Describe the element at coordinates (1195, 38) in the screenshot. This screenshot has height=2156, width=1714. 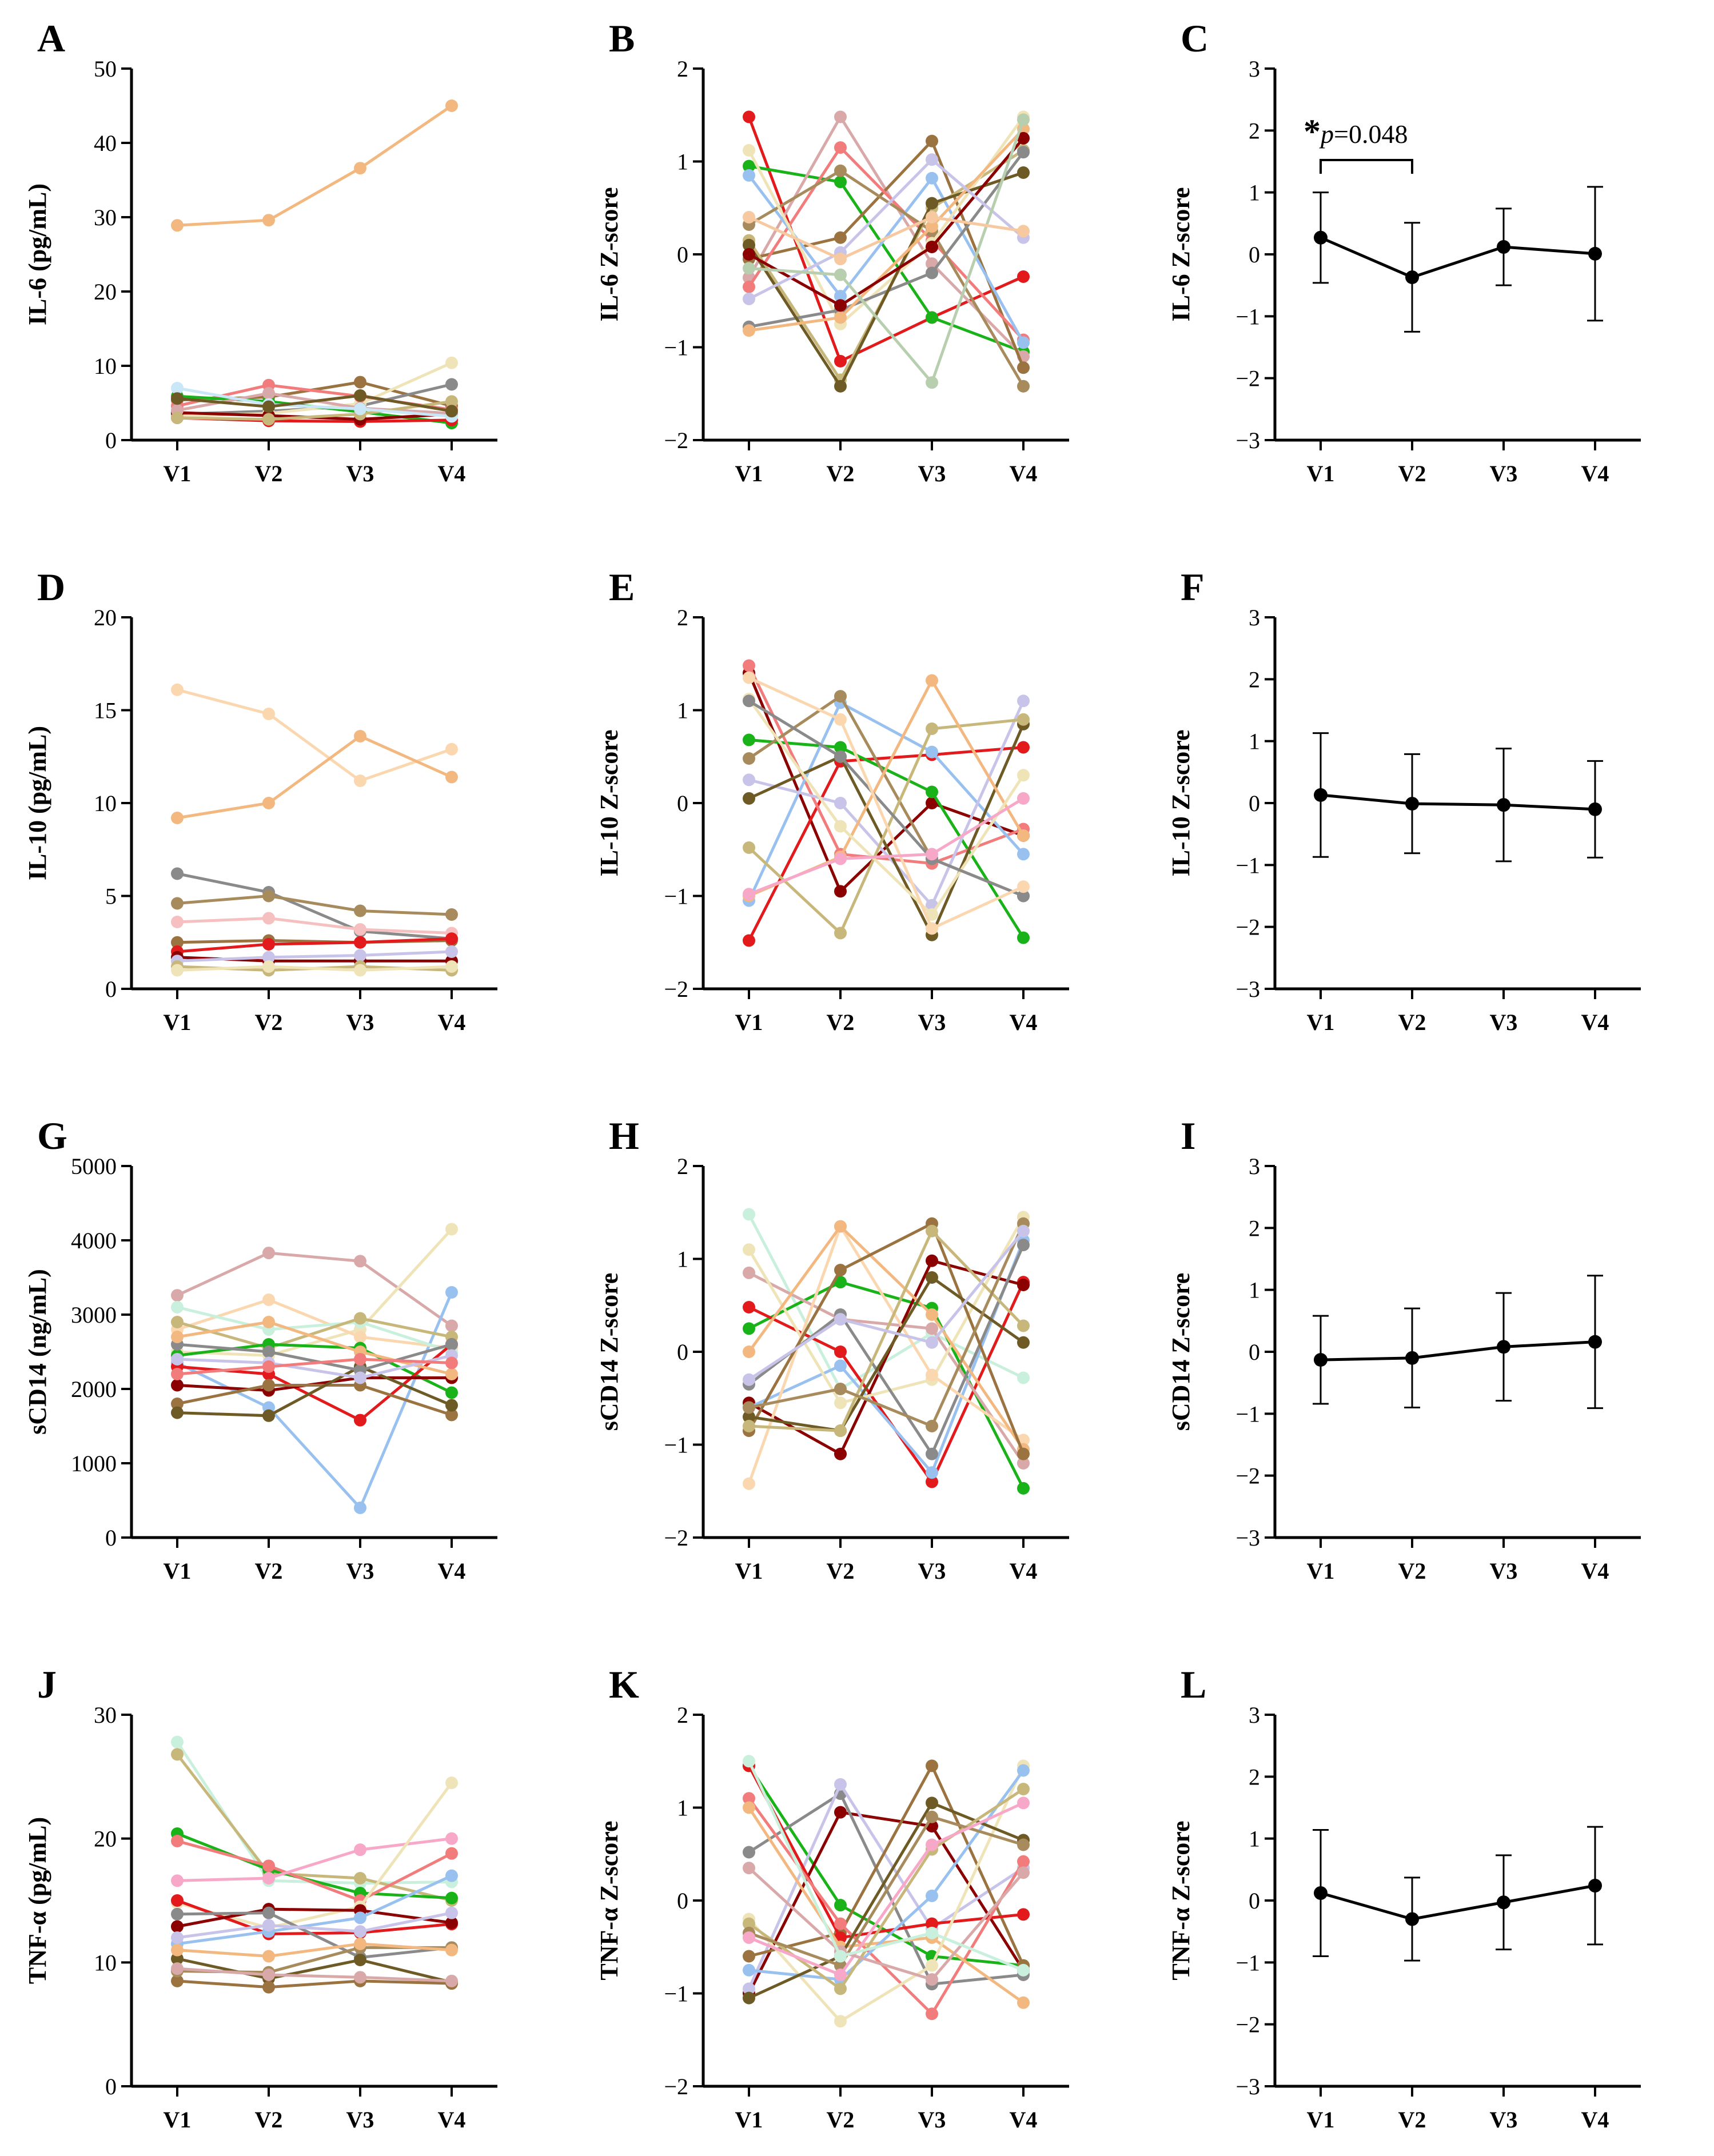
I see `panel-letter: C` at that location.